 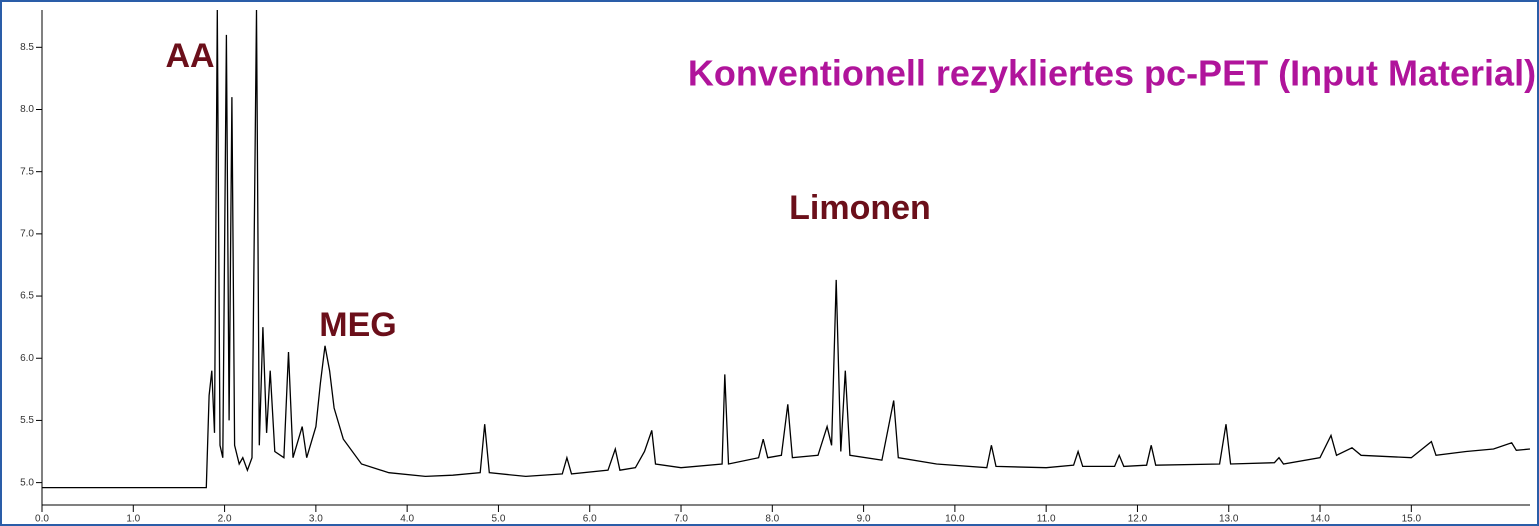 I want to click on x-tick-label: 3.0, so click(x=316, y=519).